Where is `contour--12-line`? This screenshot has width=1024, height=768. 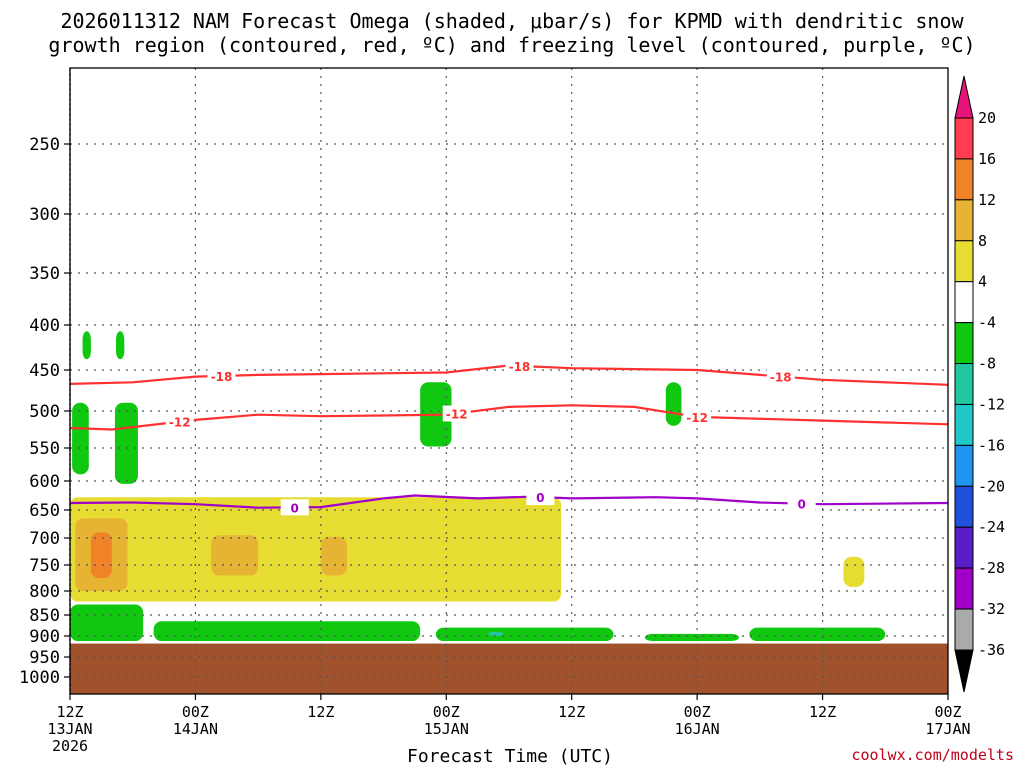 contour--12-line is located at coordinates (509, 417).